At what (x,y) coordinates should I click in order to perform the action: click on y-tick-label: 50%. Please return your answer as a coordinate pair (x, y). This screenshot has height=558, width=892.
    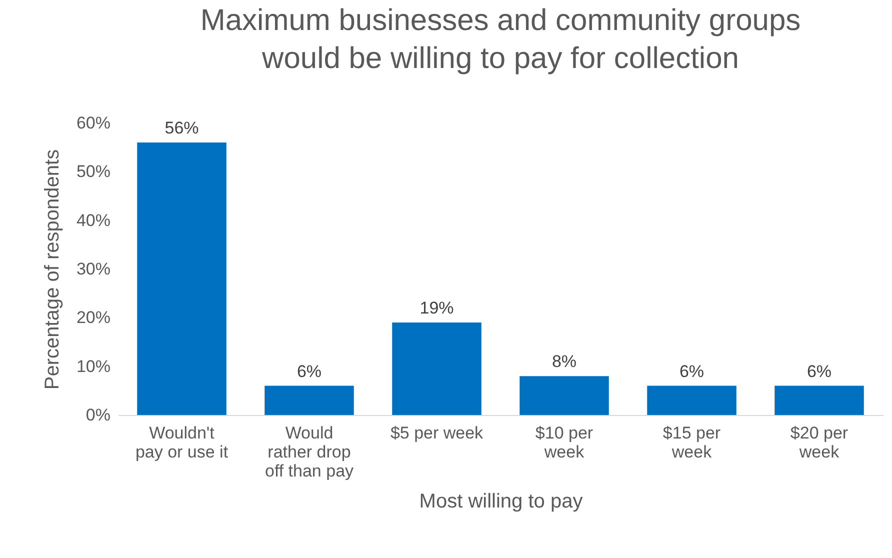
    Looking at the image, I should click on (93, 172).